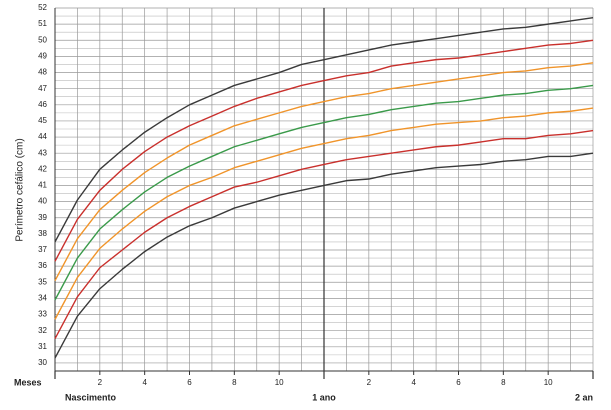 This screenshot has width=611, height=410. Describe the element at coordinates (324, 397) in the screenshot. I see `x-annotation-label: 1 ano` at that location.